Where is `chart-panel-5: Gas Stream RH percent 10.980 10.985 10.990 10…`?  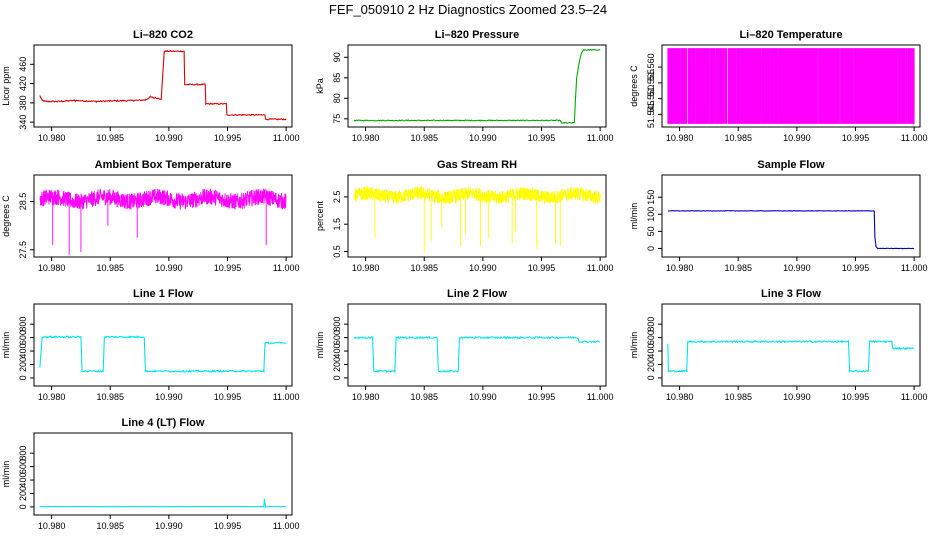
chart-panel-5: Gas Stream RH percent 10.980 10.985 10.990 10… is located at coordinates (464, 216).